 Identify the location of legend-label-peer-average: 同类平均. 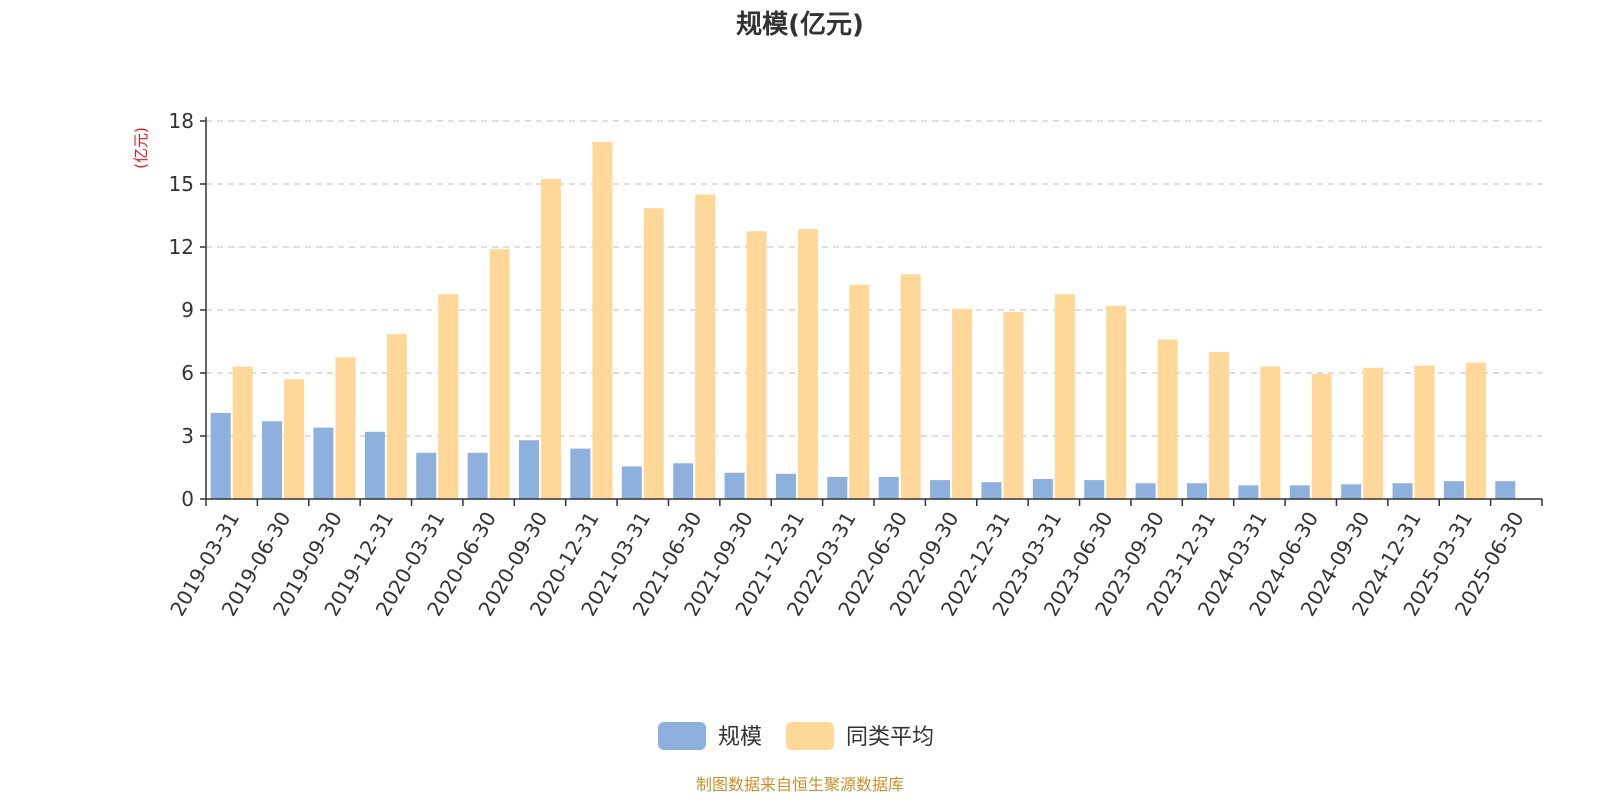
(890, 737).